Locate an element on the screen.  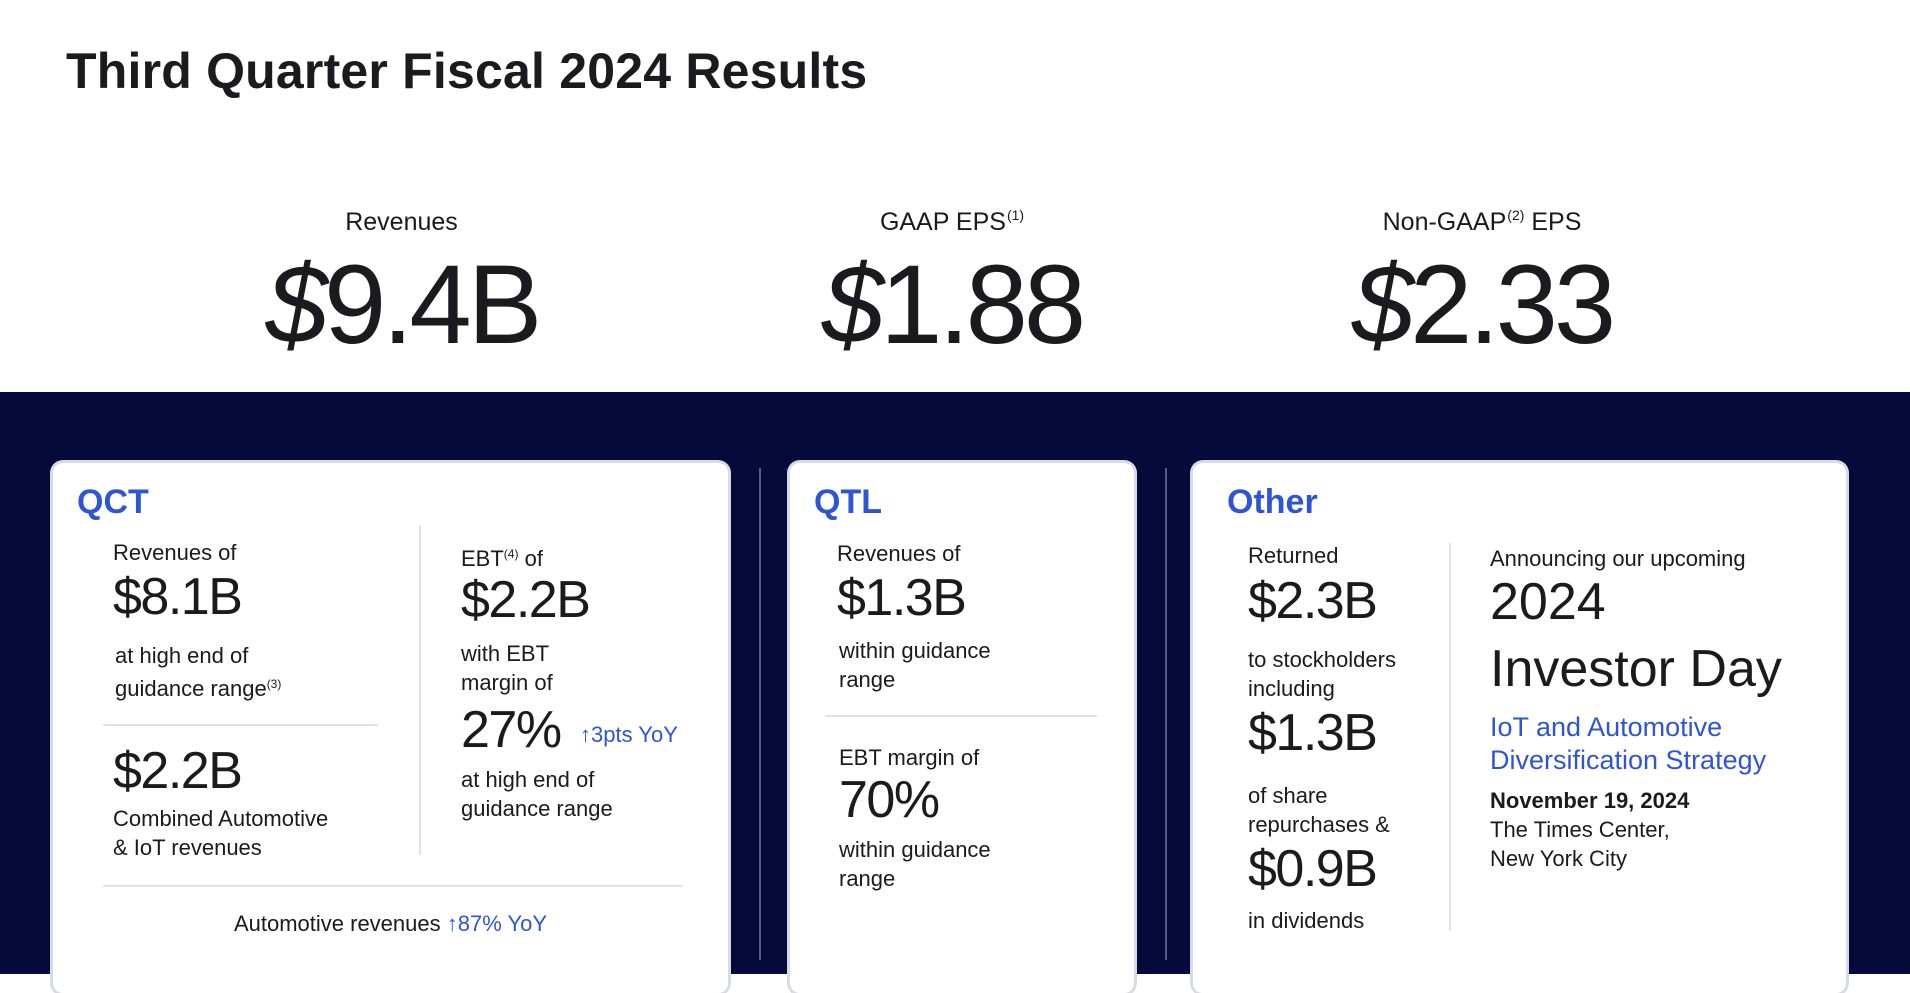
non-gaap-eps-metric: Non-GAAP(2) EPS $2.33 is located at coordinates (1482, 282).